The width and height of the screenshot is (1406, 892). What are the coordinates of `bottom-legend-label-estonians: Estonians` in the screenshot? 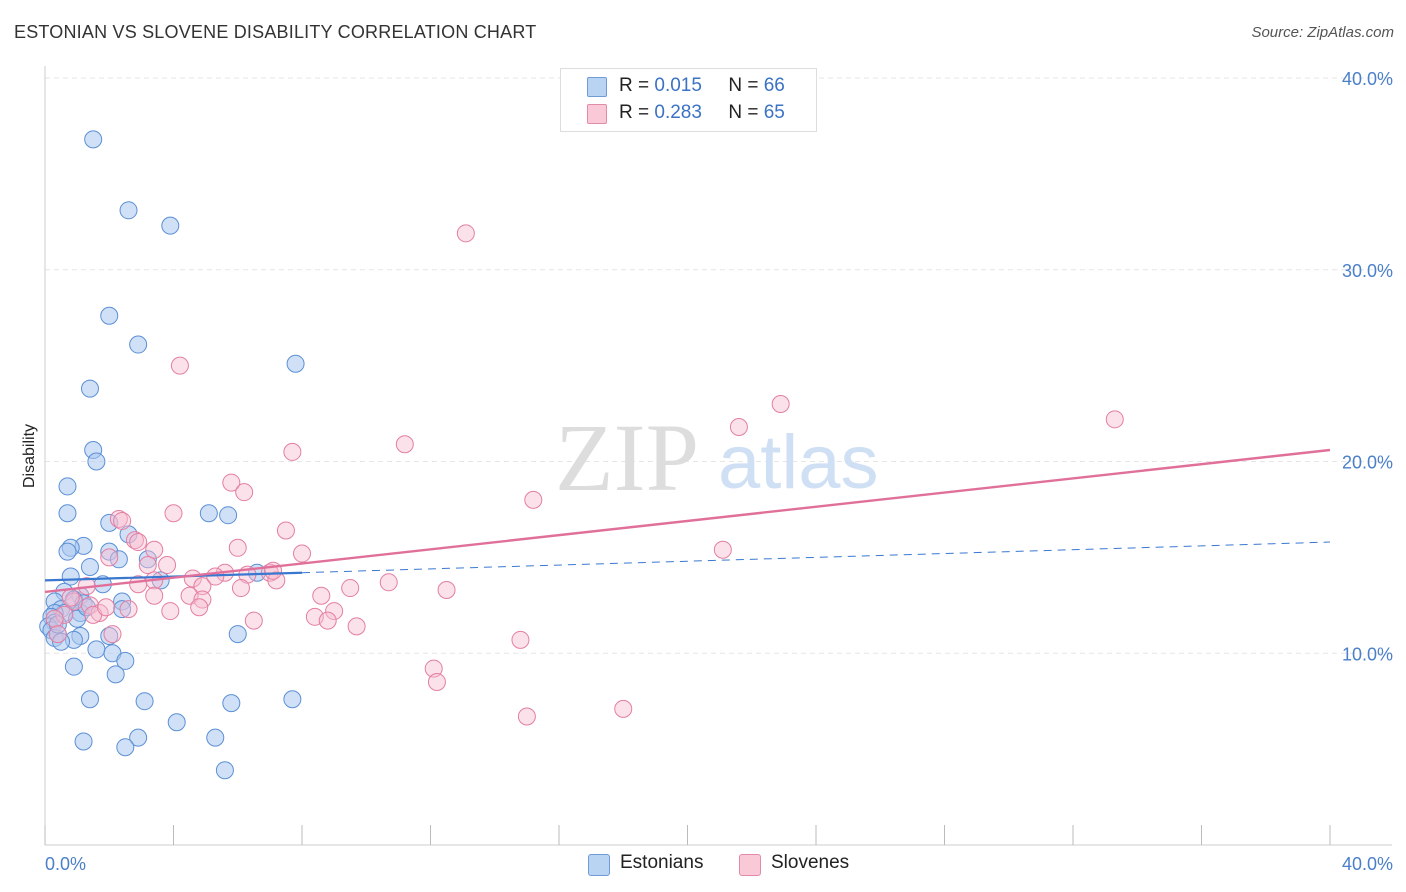 It's located at (662, 862).